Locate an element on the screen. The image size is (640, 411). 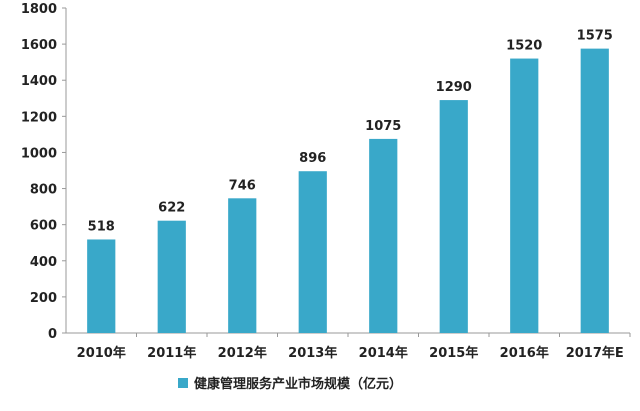
y-axis: 0 200 400 600 800 1000 1200 1400 1600 1800 is located at coordinates (44, 172).